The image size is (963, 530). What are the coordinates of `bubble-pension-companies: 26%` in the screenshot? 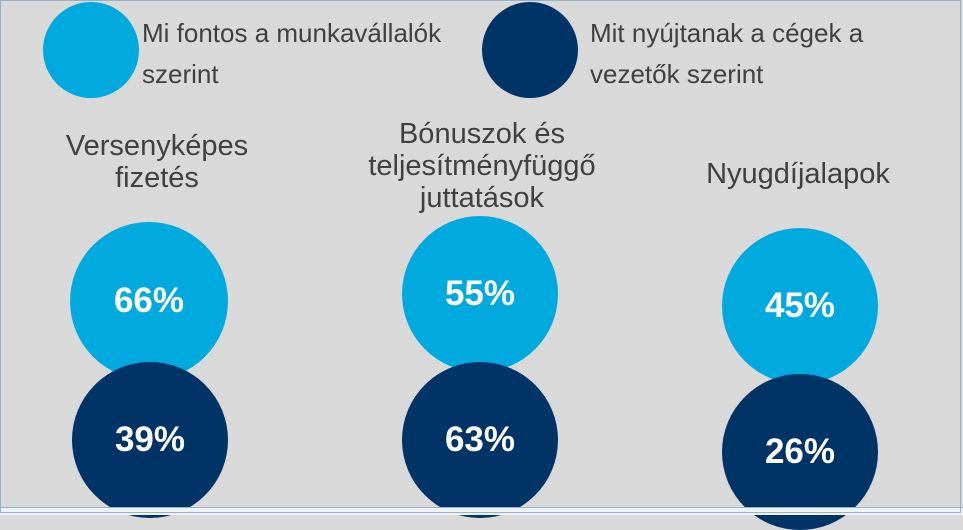 It's located at (800, 452).